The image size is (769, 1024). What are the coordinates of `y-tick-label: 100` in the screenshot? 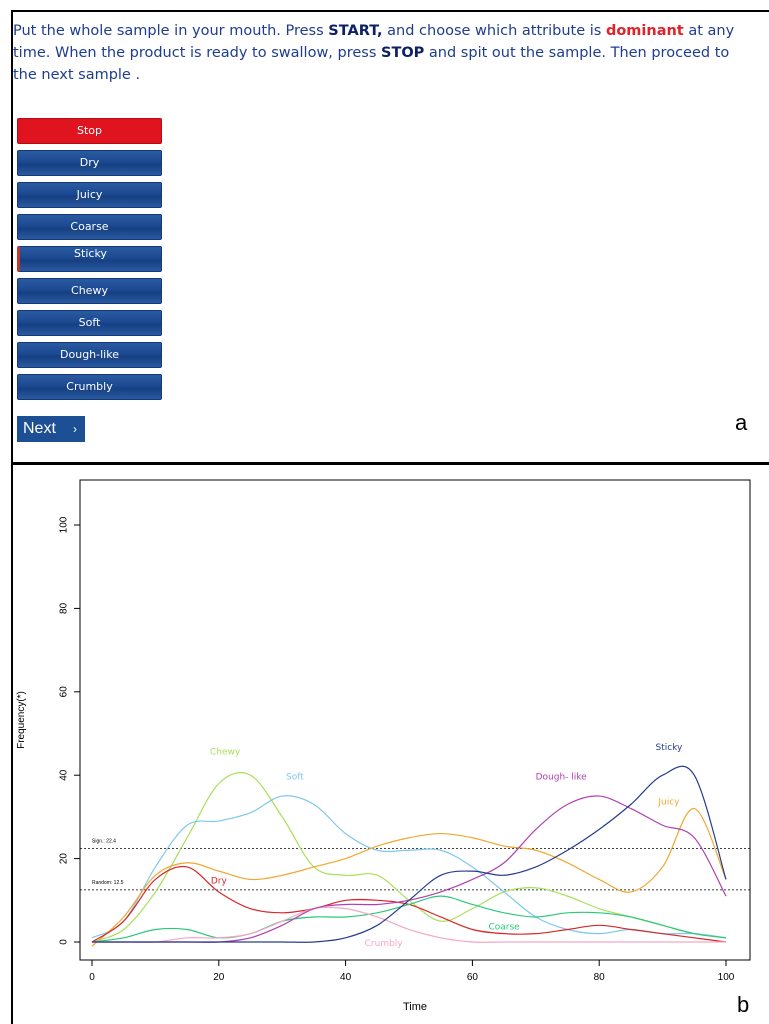 It's located at (64, 524).